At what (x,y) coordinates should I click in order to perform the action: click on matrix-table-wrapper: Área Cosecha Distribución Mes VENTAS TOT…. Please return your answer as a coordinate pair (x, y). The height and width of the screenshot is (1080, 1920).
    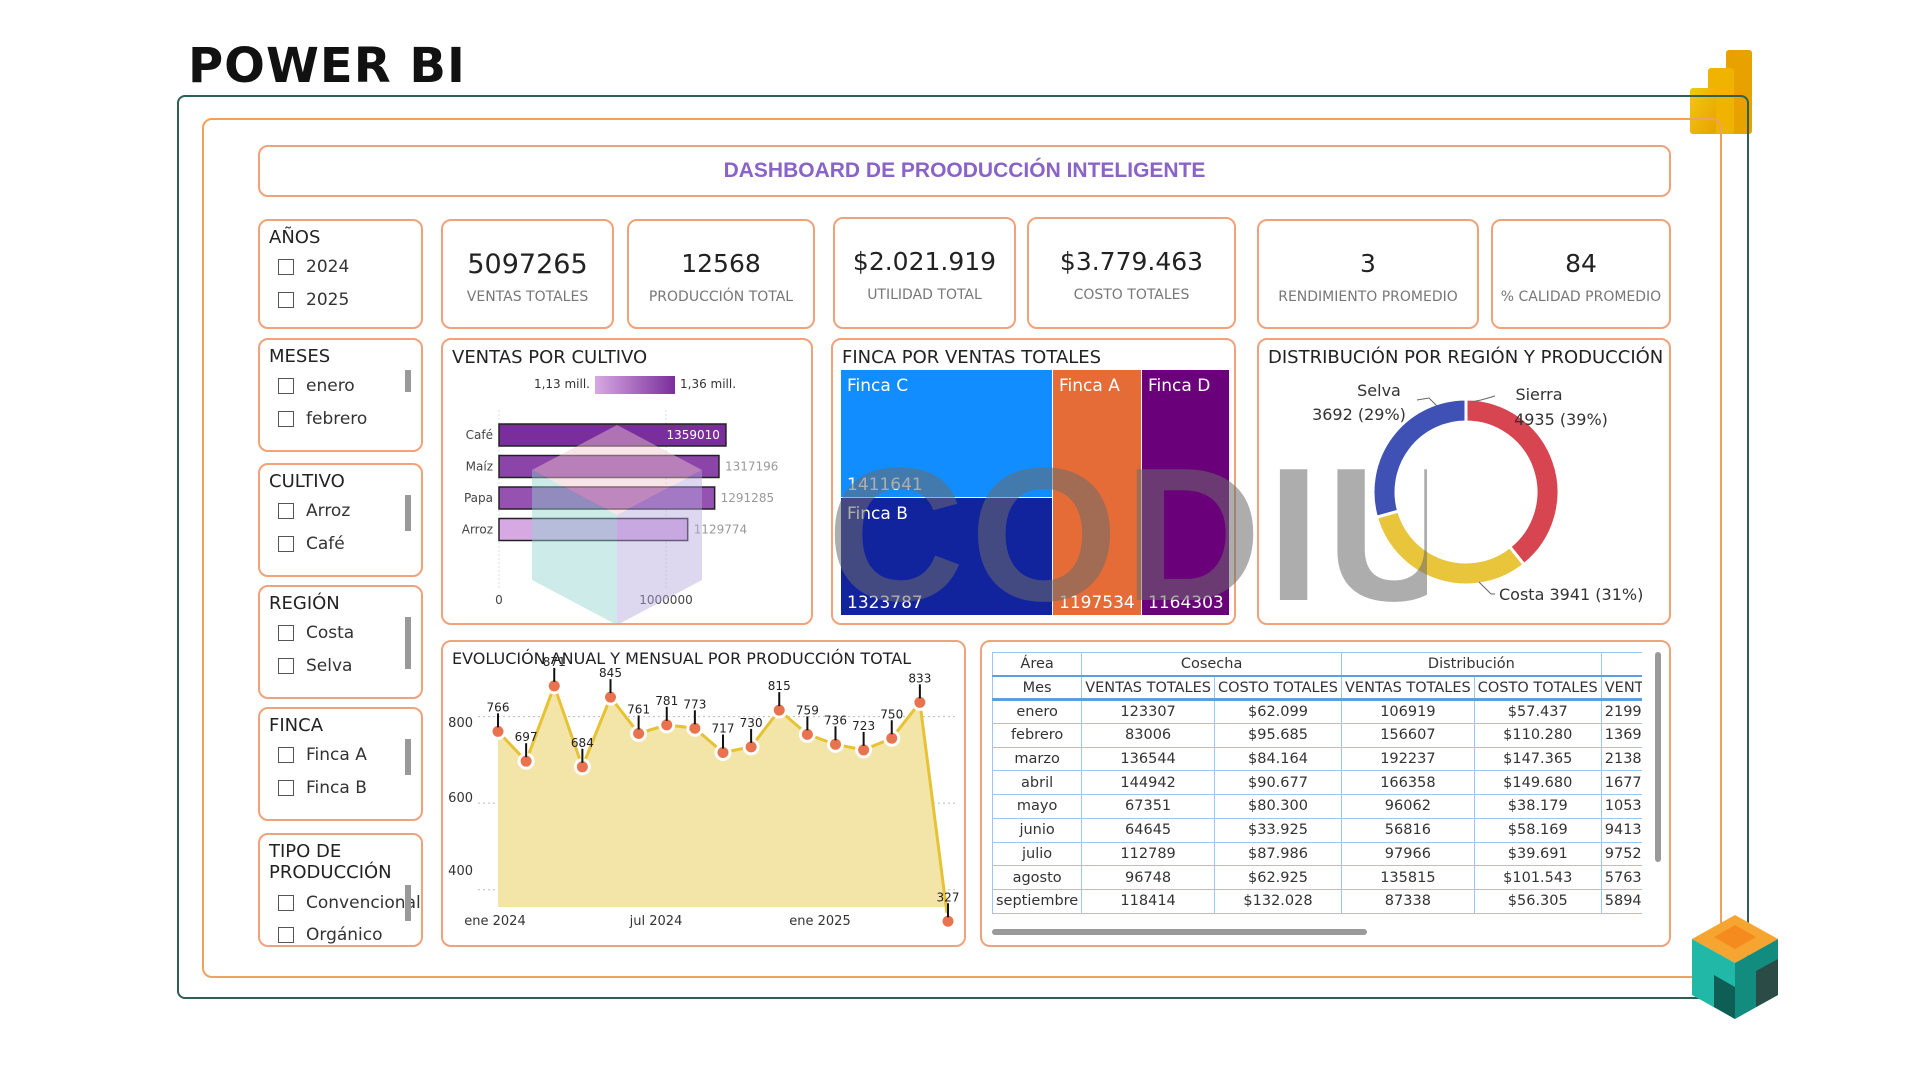
    Looking at the image, I should click on (1317, 787).